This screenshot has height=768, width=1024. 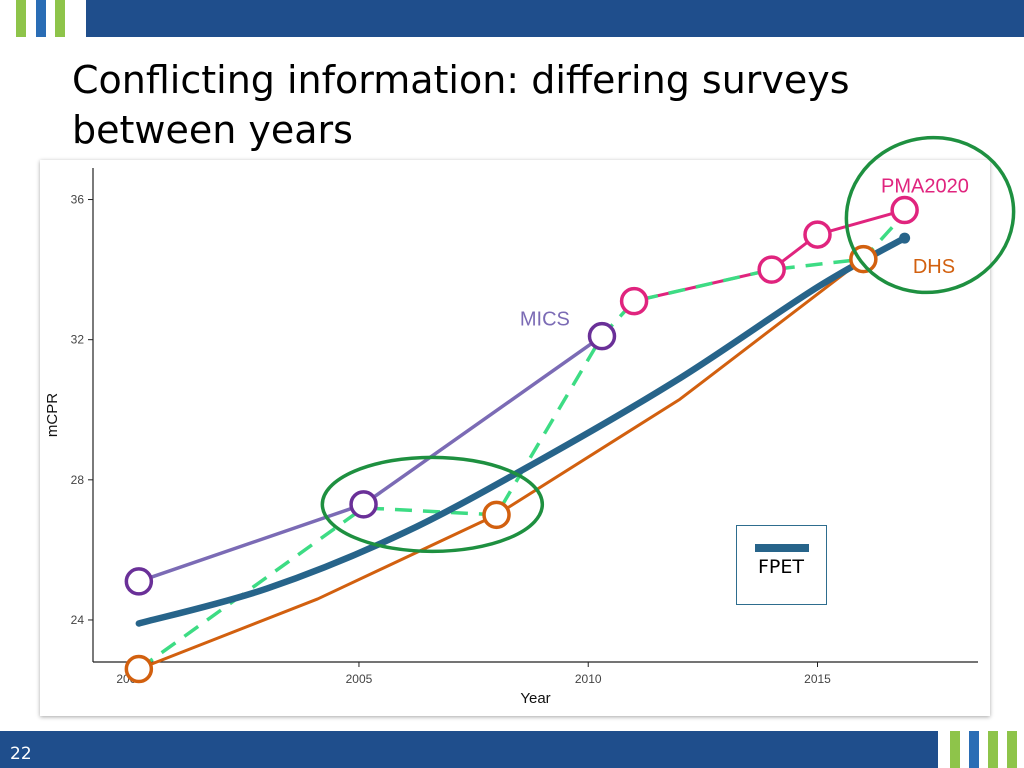 What do you see at coordinates (981, 749) in the screenshot?
I see `bottom-stripe-group` at bounding box center [981, 749].